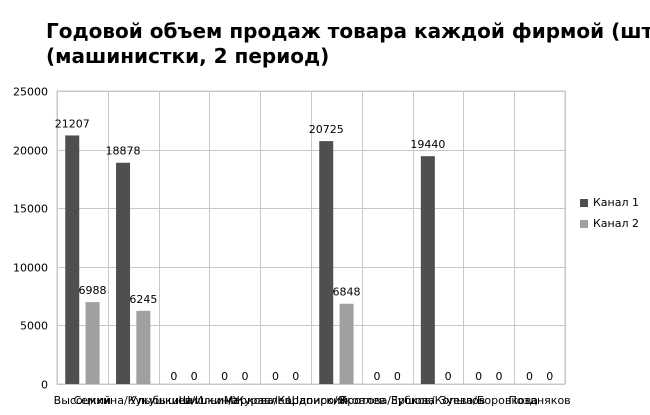  Describe the element at coordinates (387, 400) in the screenshot. I see `x-tick-label: Кротова/Ершова` at that location.